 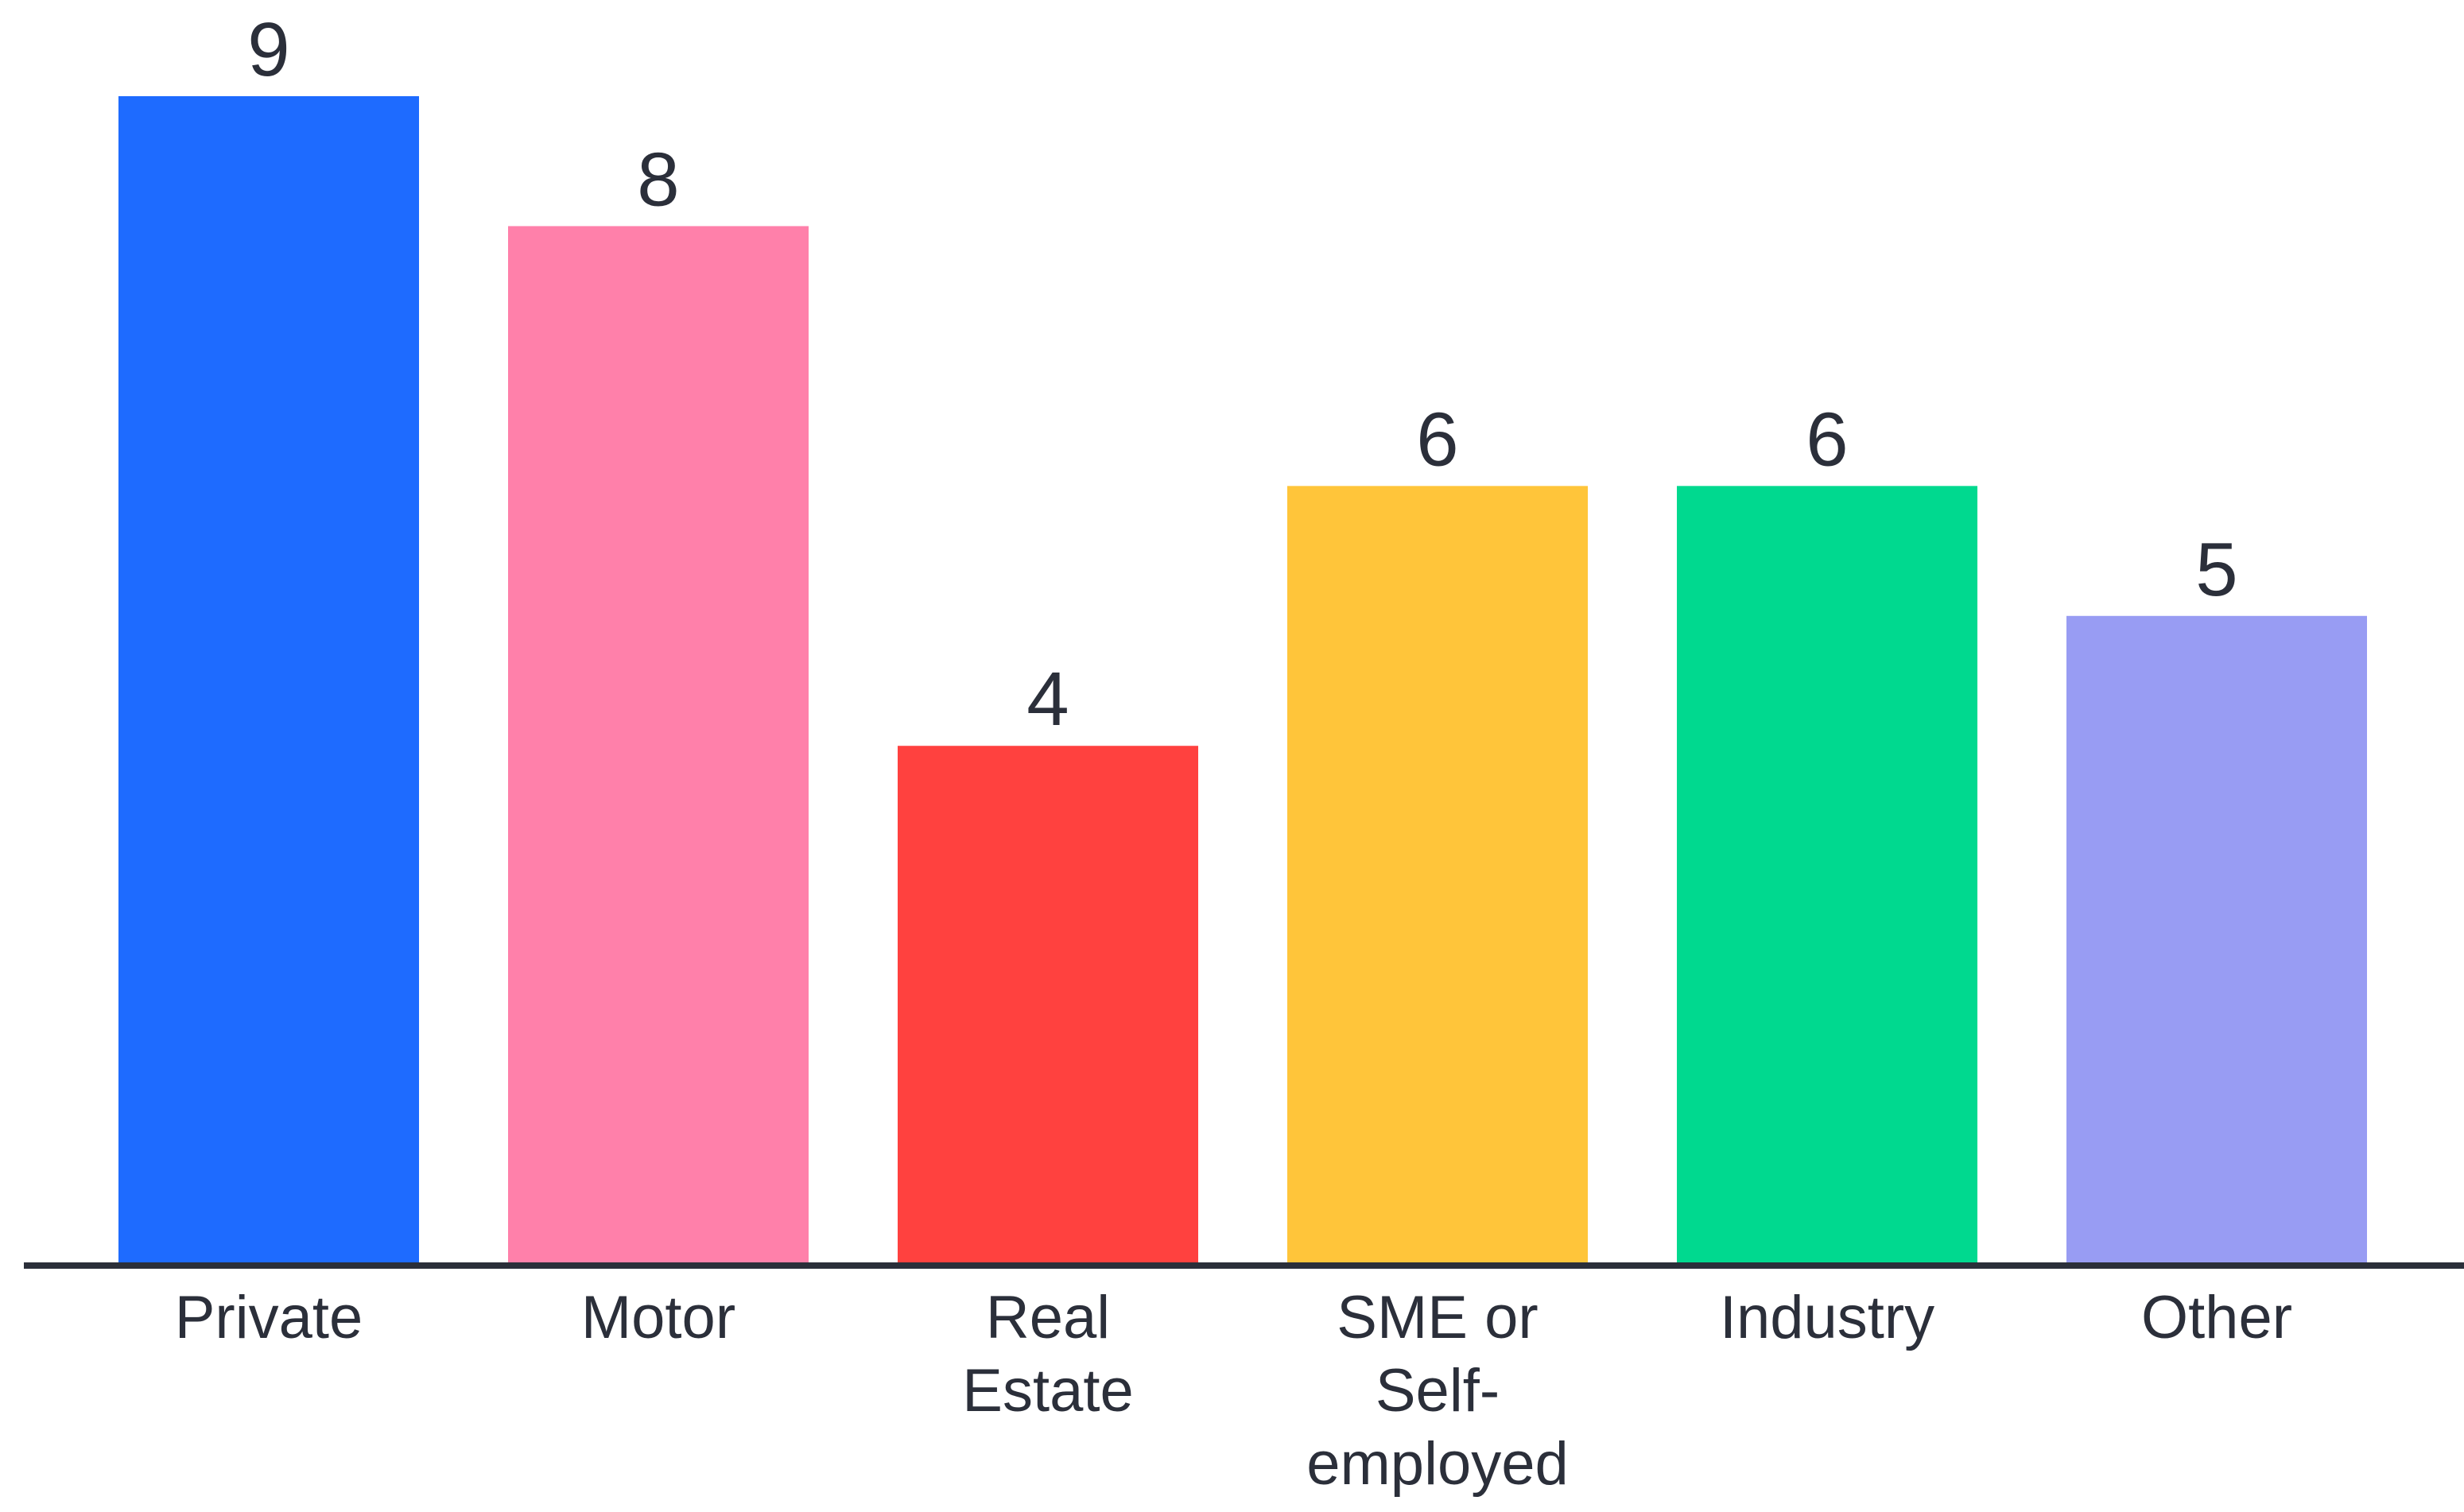 I want to click on x-tick-label: Industry, so click(x=1827, y=1317).